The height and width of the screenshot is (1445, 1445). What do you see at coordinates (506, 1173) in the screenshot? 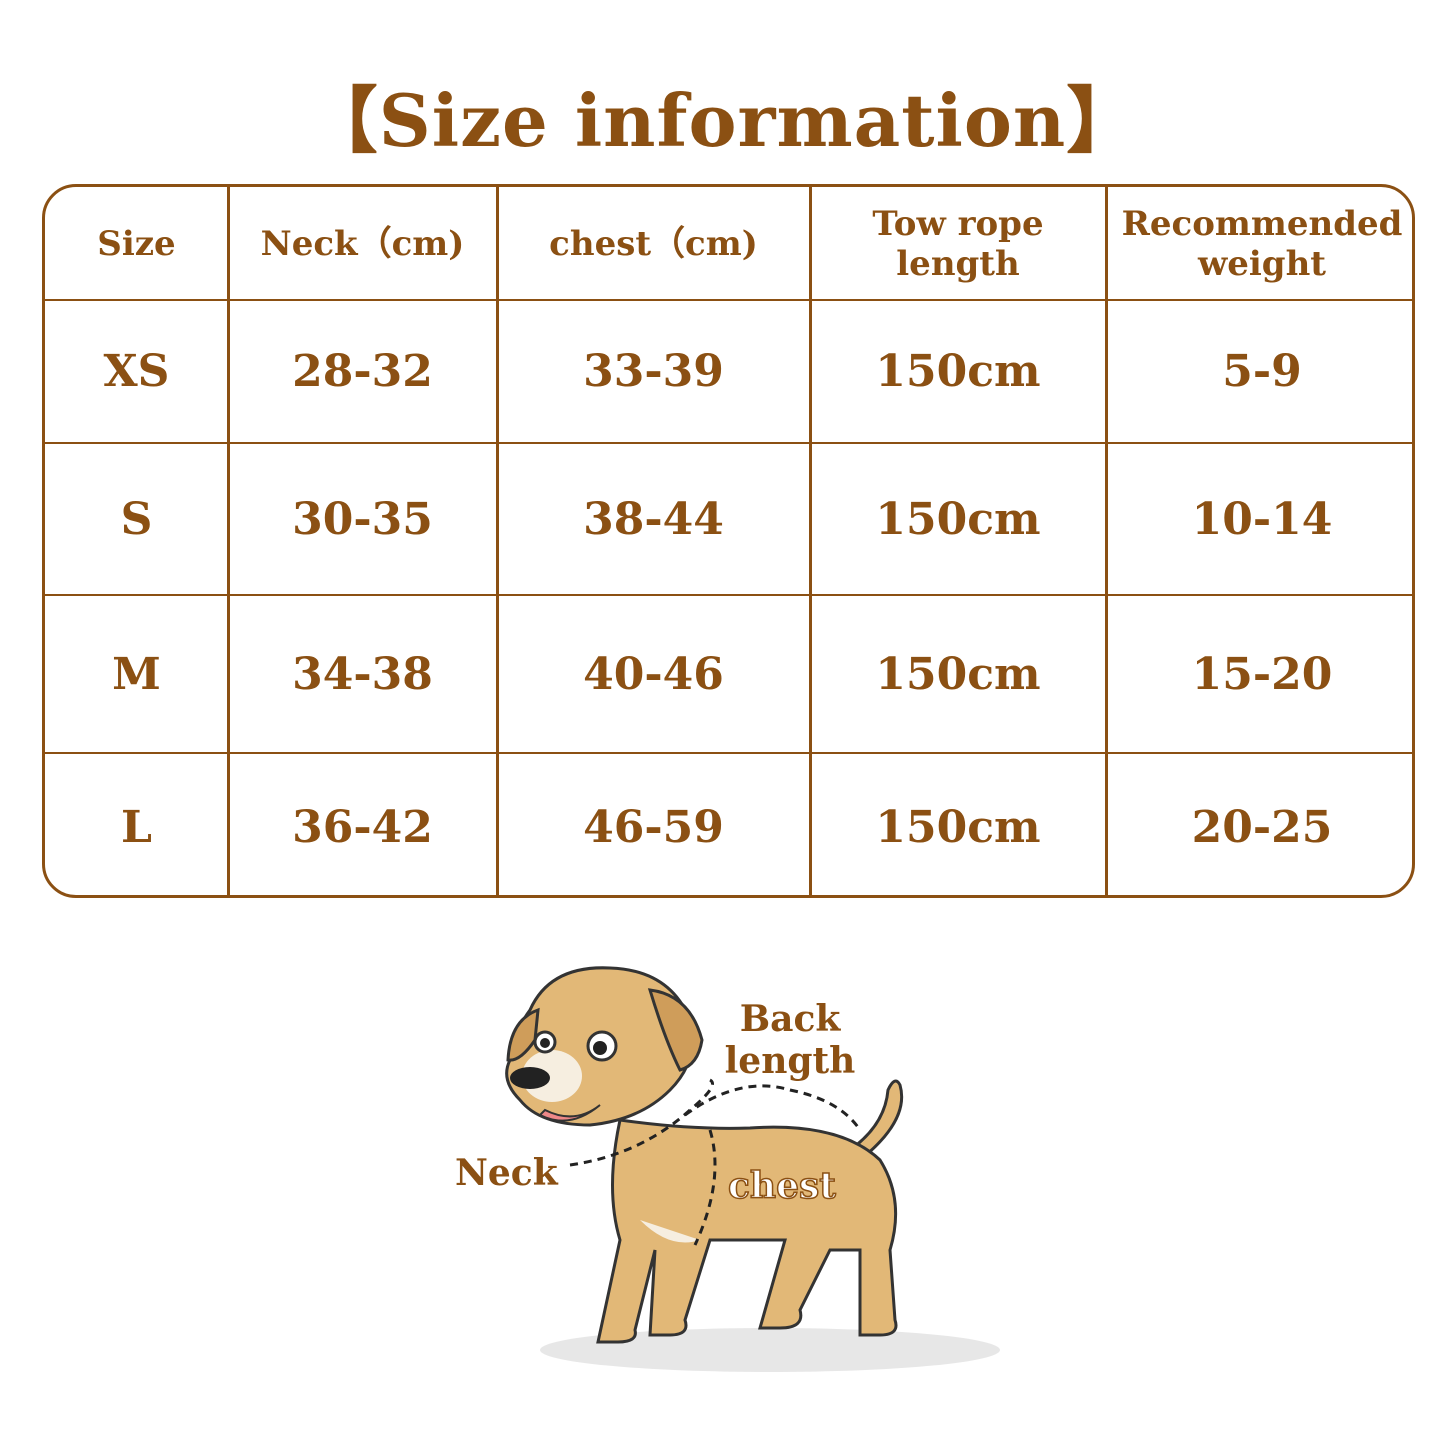
I see `neck-label: Neck` at bounding box center [506, 1173].